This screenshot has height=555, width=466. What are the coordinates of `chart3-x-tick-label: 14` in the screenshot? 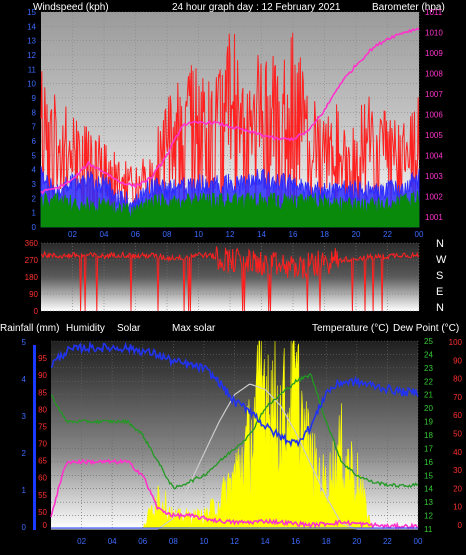 It's located at (265, 541).